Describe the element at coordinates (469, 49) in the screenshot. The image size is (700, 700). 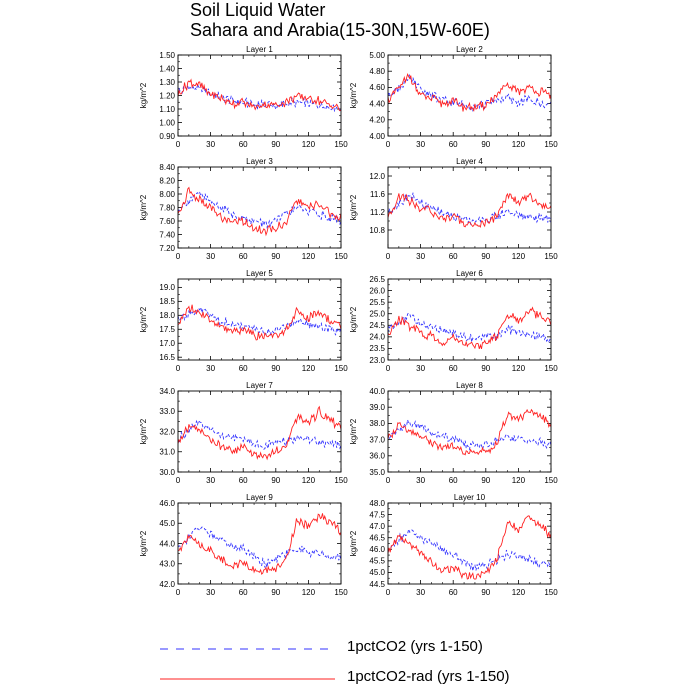
I see `panel-title: Layer 2` at that location.